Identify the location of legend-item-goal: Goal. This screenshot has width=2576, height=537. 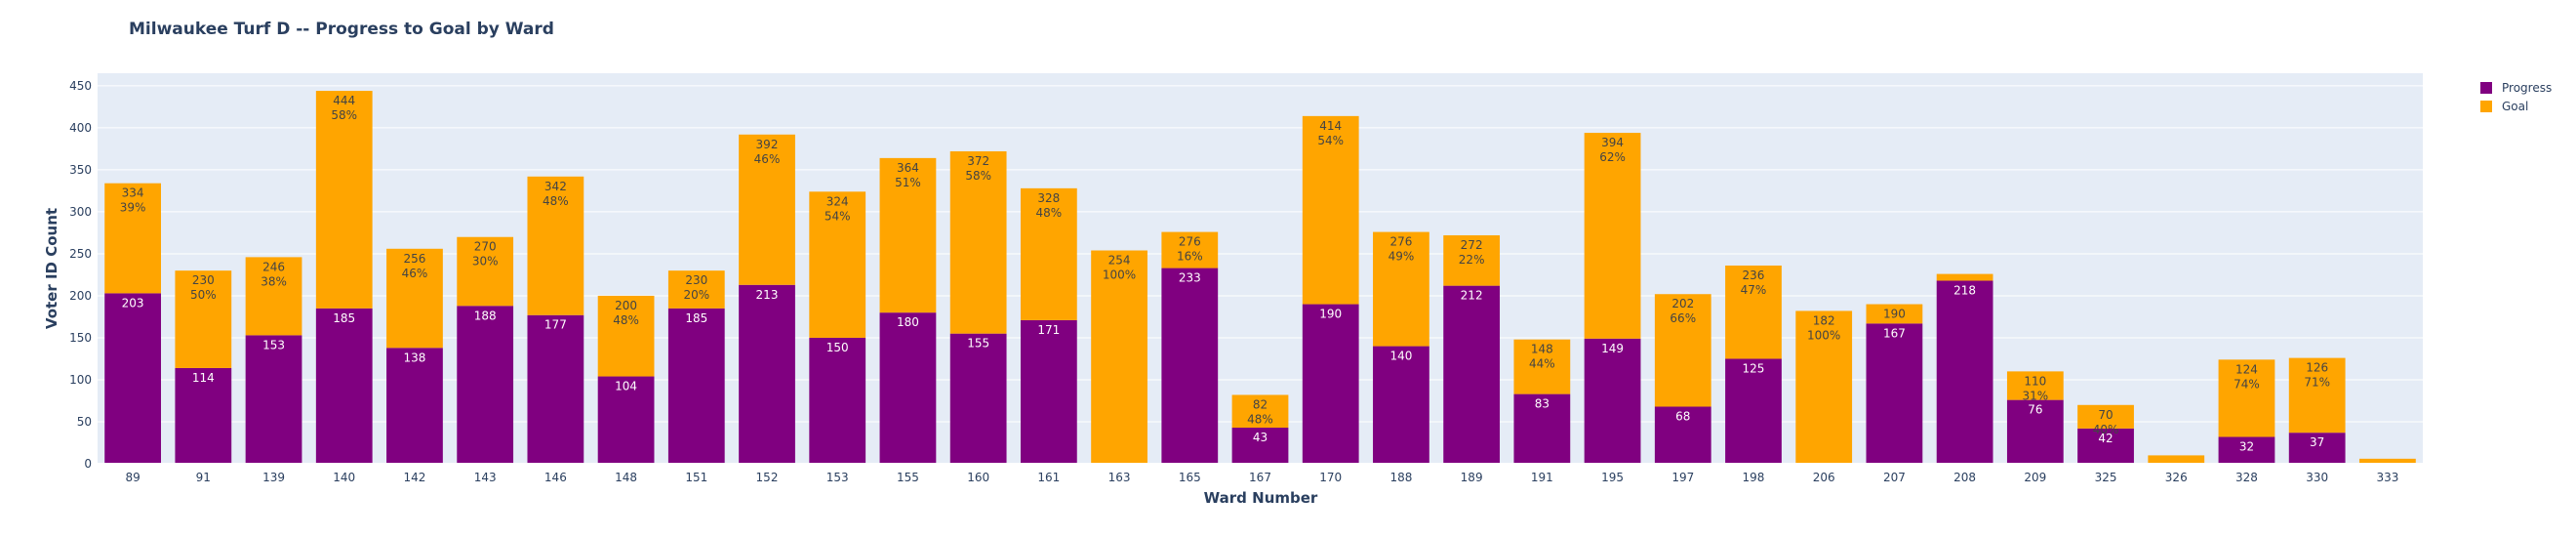
(2516, 106).